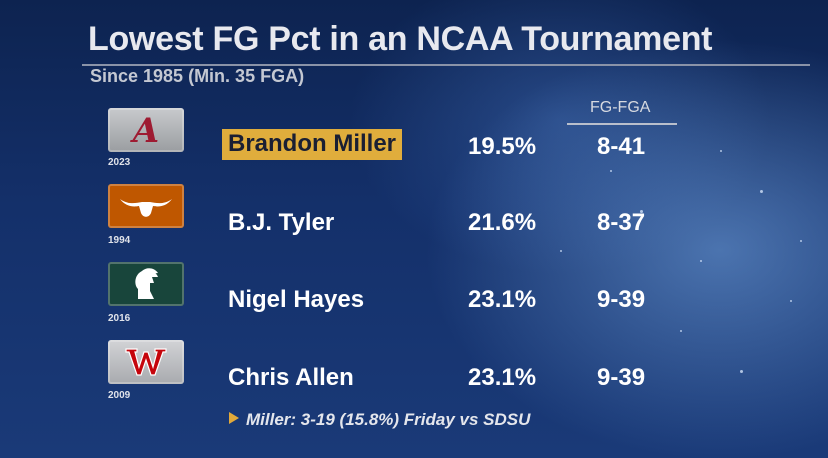 This screenshot has width=828, height=458. I want to click on footnote: Miller: 3-19 (15.8%) Friday vs SDSU, so click(388, 420).